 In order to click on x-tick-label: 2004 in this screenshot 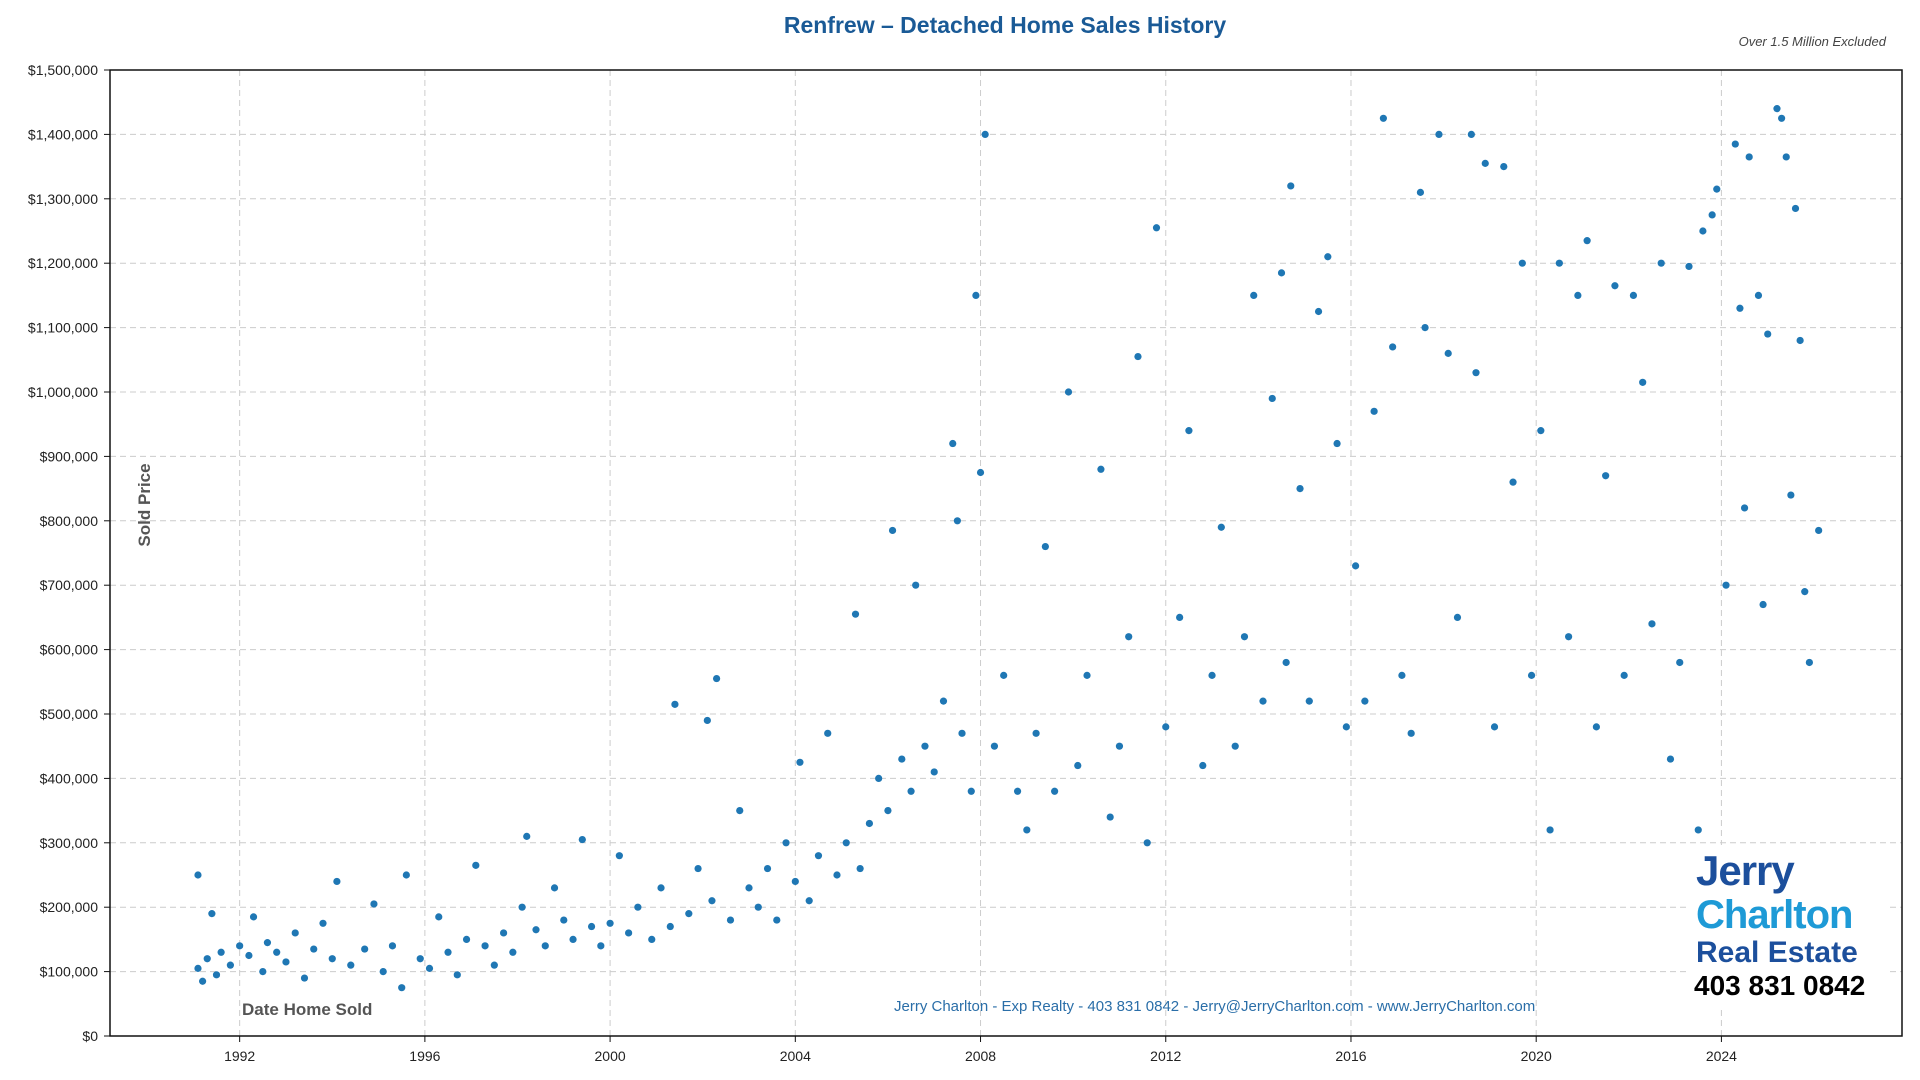, I will do `click(795, 1056)`.